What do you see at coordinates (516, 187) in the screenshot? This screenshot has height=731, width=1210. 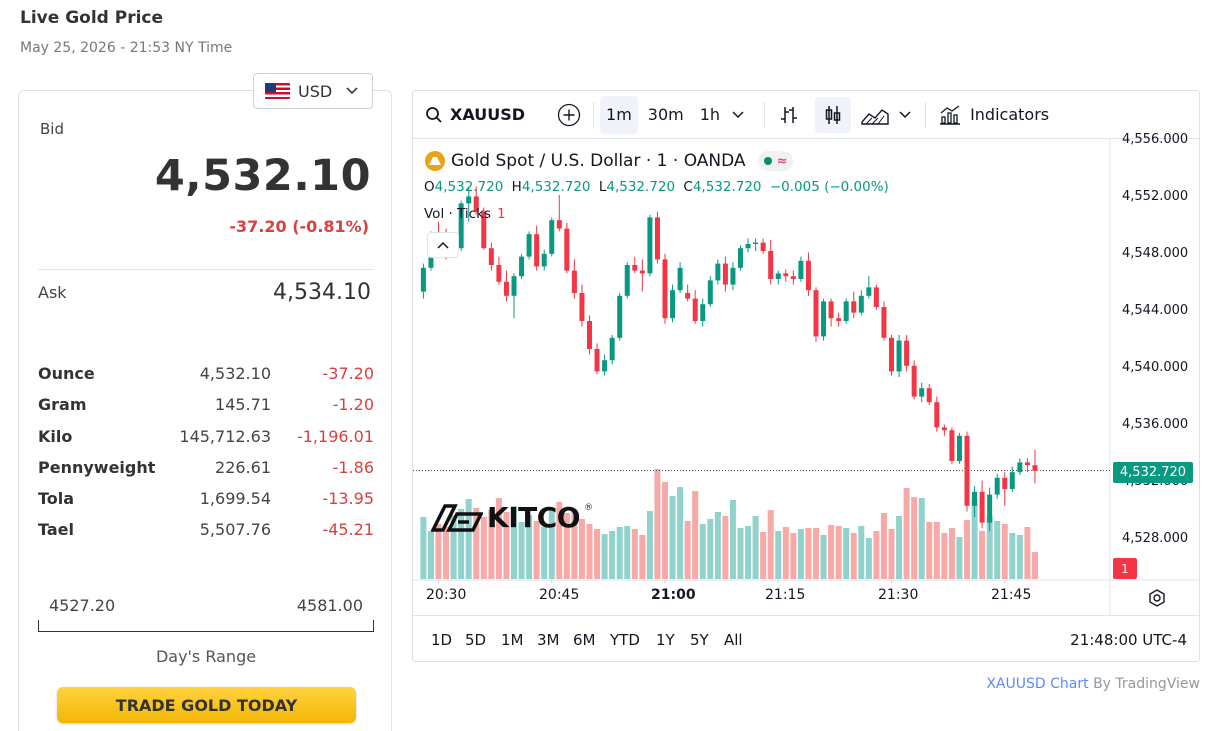 I see `high-label: H` at bounding box center [516, 187].